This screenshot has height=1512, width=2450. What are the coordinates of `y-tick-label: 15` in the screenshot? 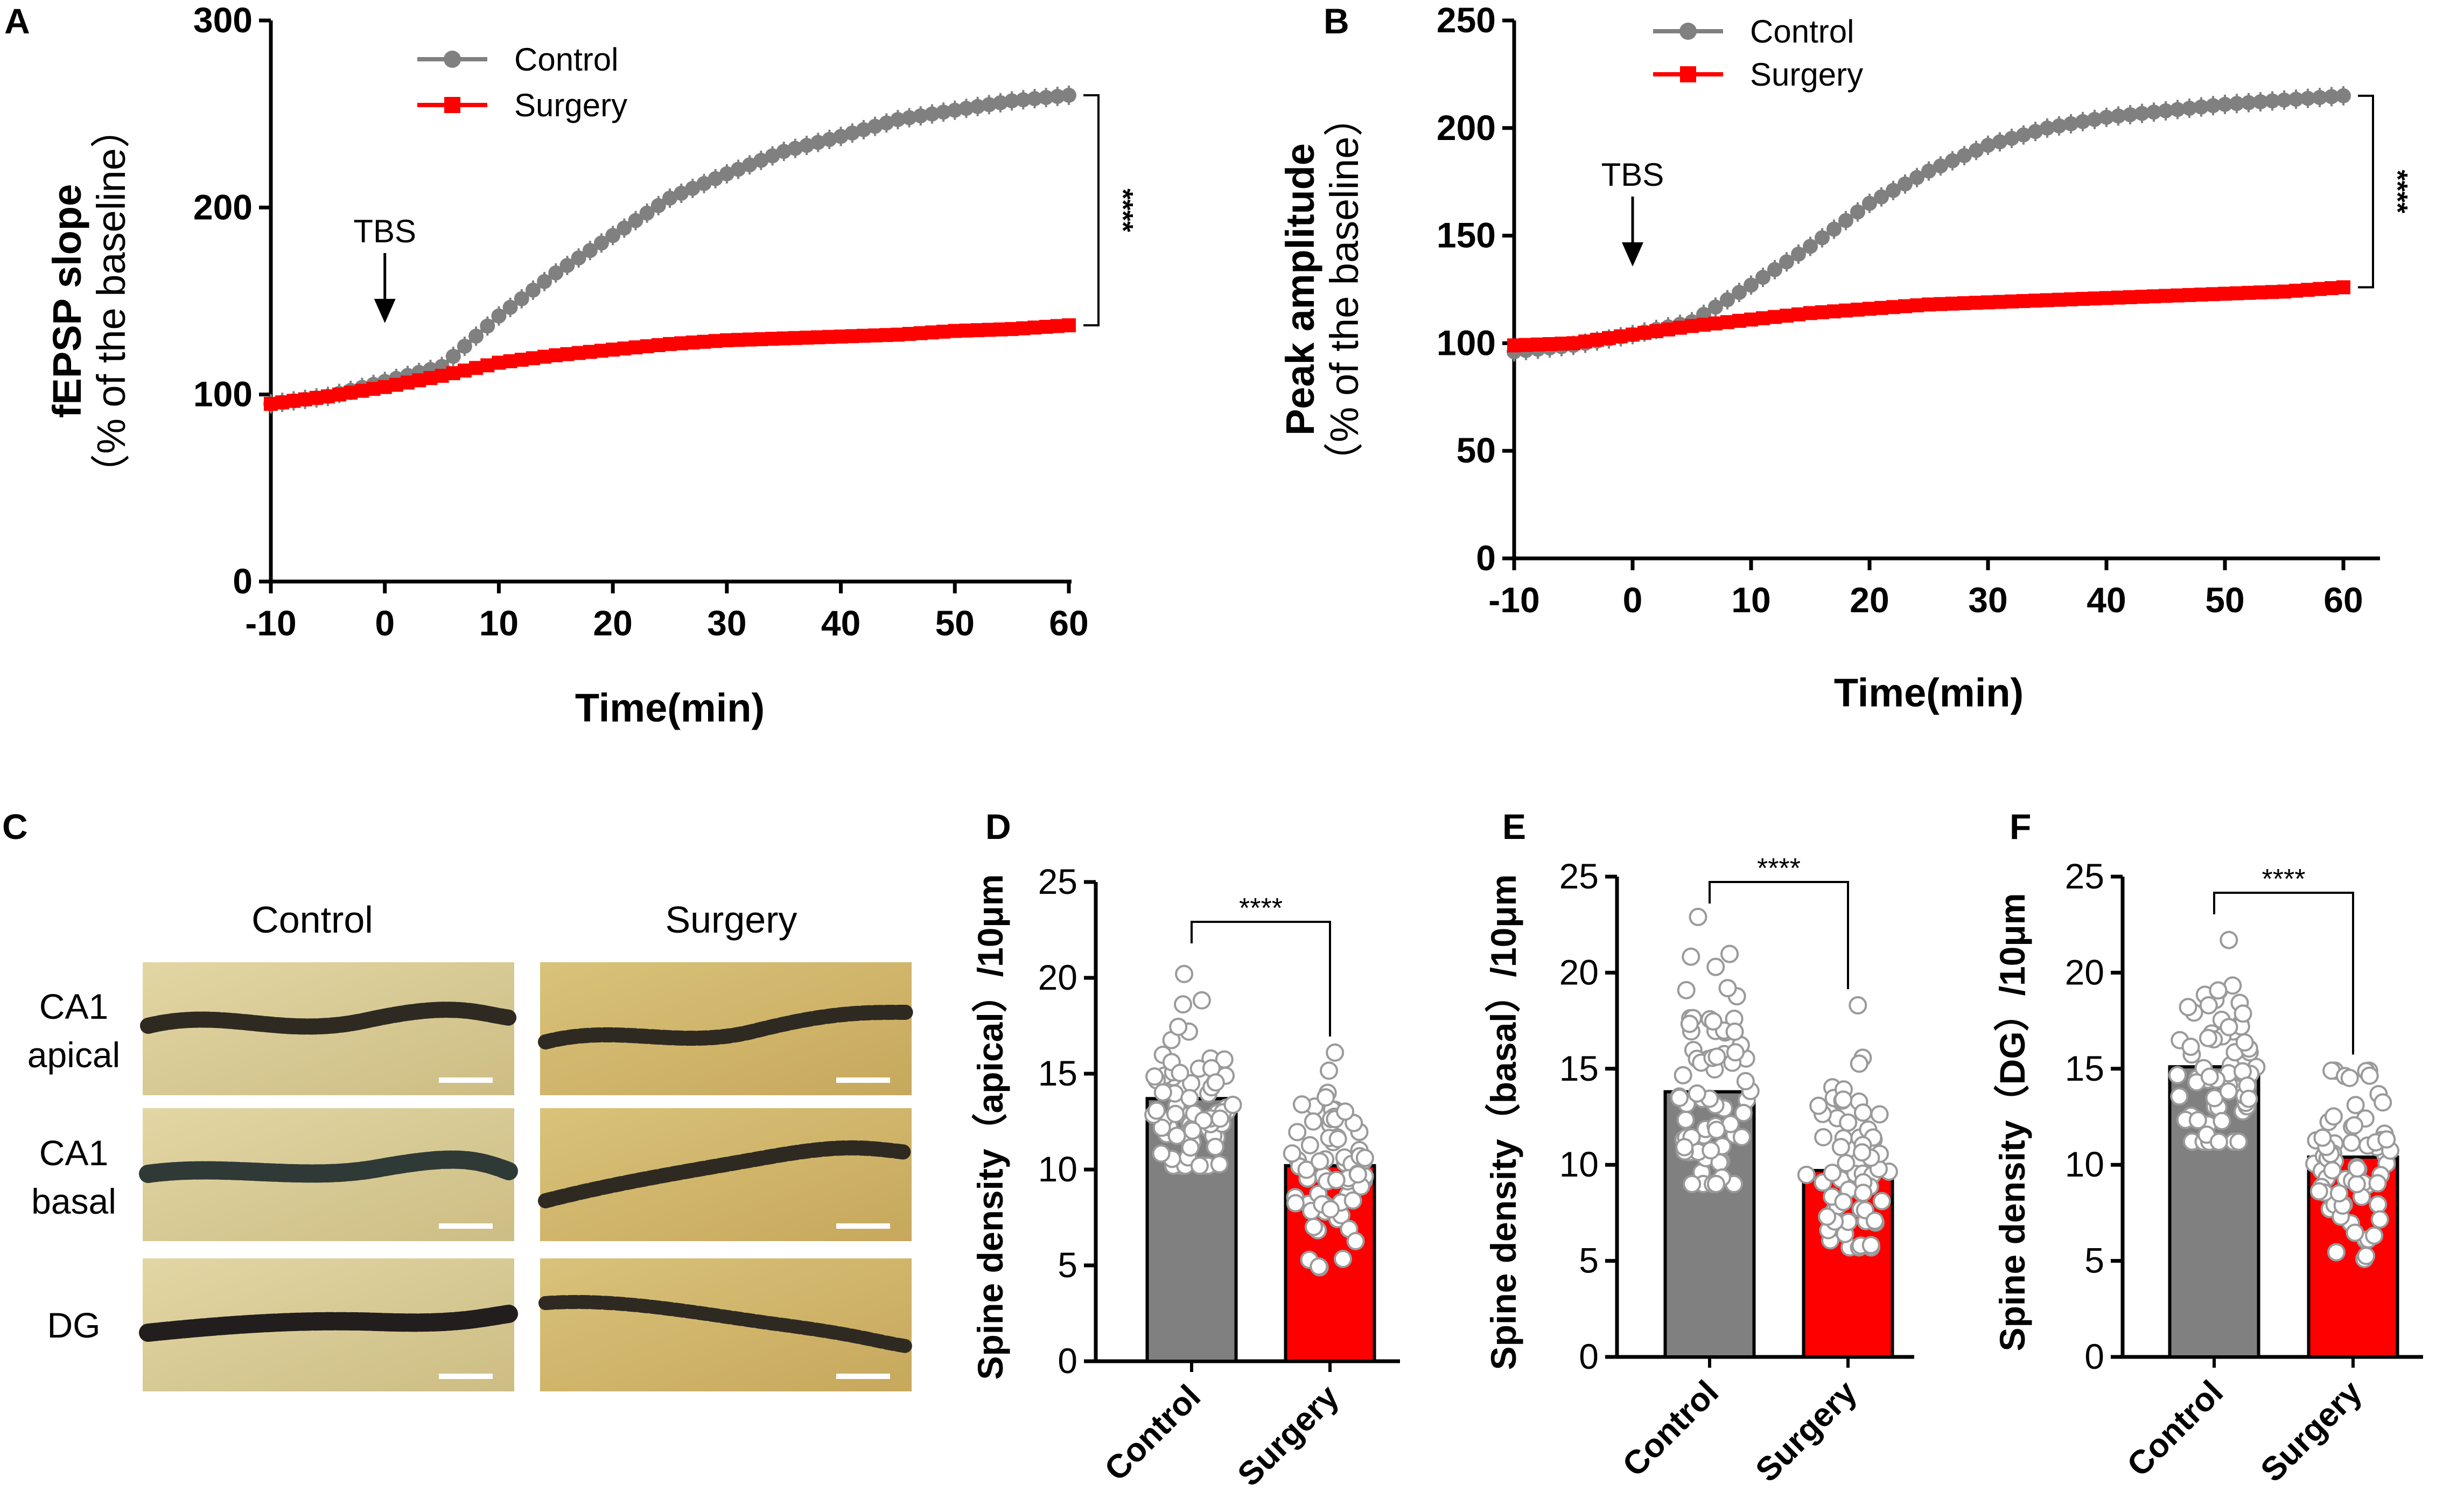 It's located at (1057, 1073).